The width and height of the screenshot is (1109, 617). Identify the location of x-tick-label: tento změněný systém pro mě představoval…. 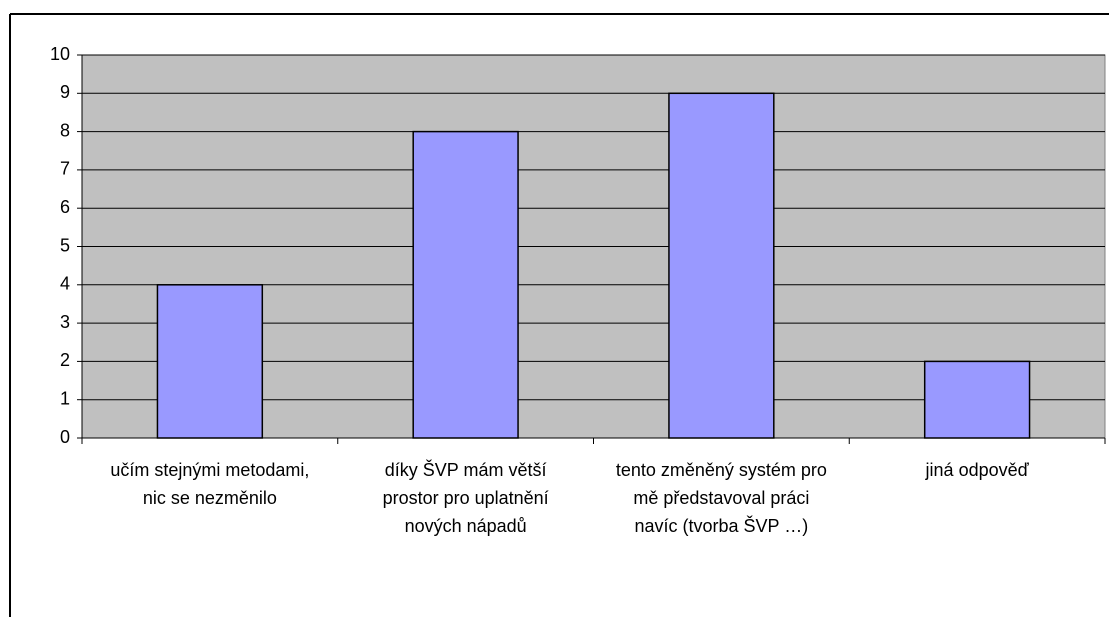
(721, 498).